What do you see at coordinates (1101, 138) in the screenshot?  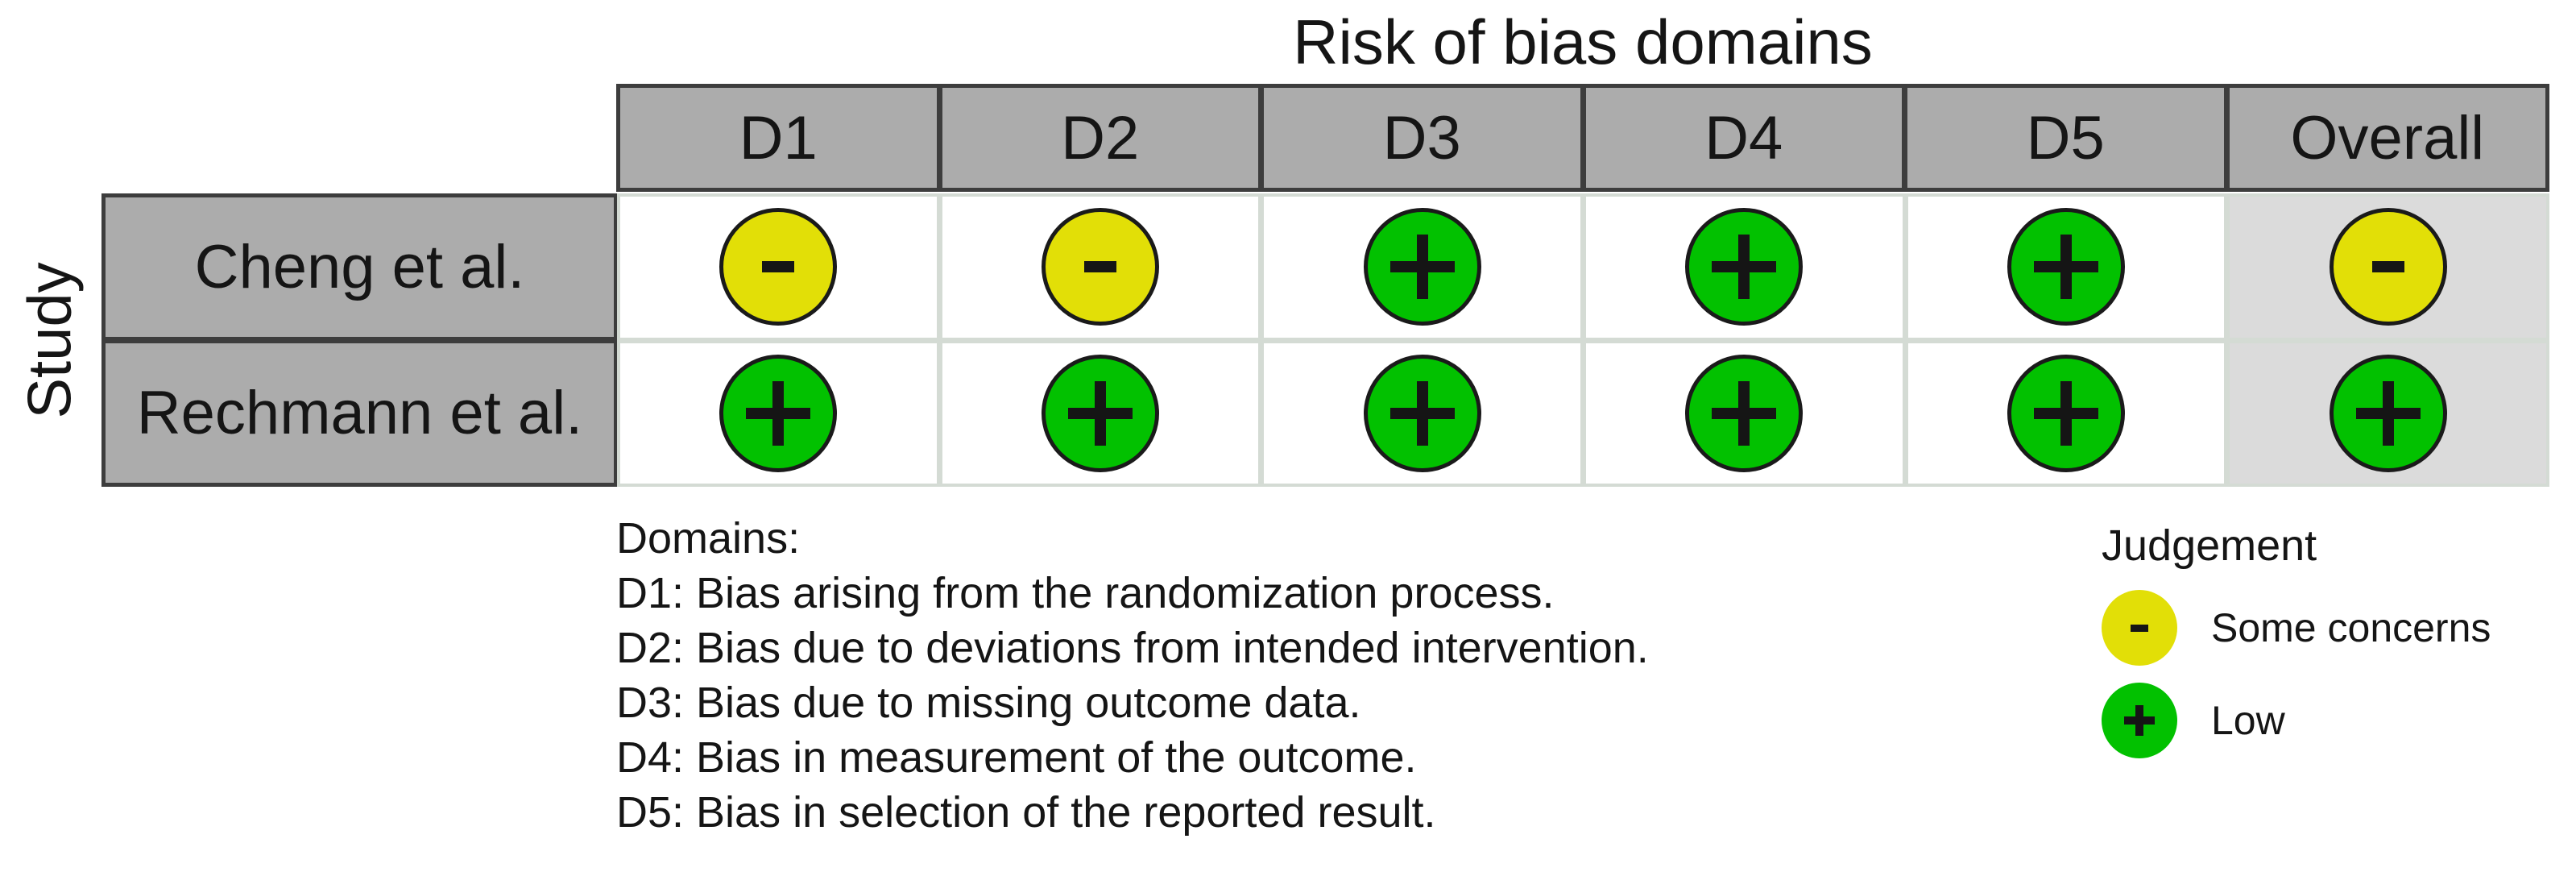 I see `header-cell-d2: D2` at bounding box center [1101, 138].